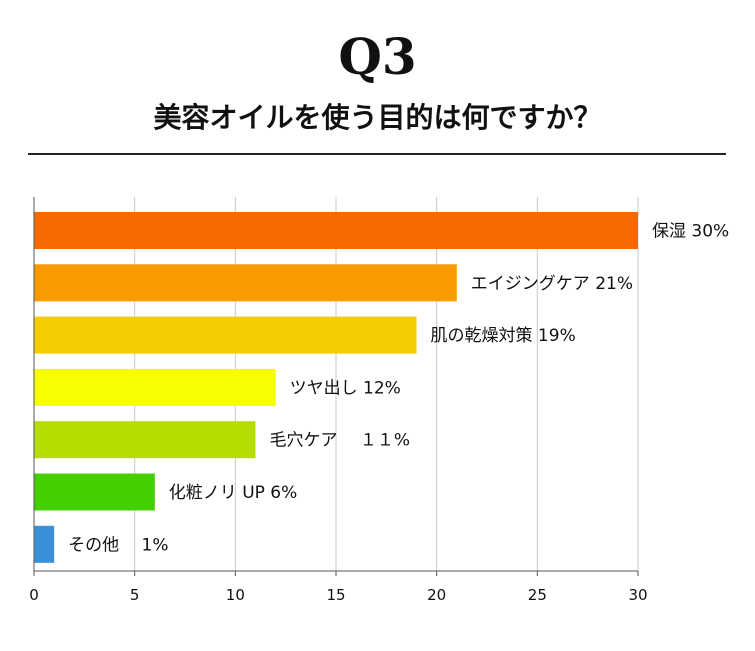  What do you see at coordinates (345, 388) in the screenshot?
I see `bar-label-4: ツヤ出し 12%` at bounding box center [345, 388].